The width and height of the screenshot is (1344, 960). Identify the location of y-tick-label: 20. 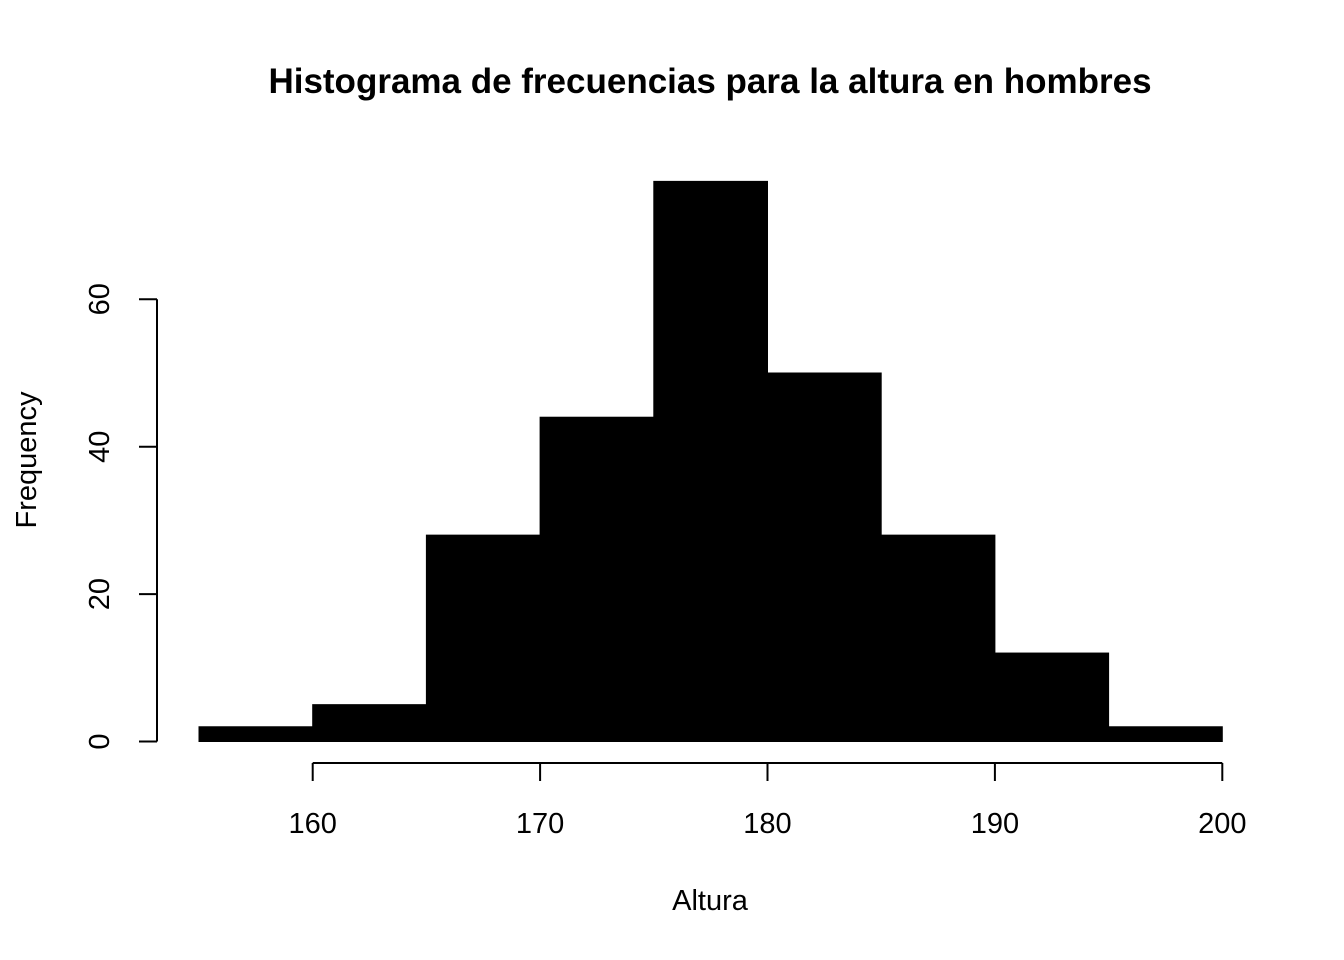
(100, 594).